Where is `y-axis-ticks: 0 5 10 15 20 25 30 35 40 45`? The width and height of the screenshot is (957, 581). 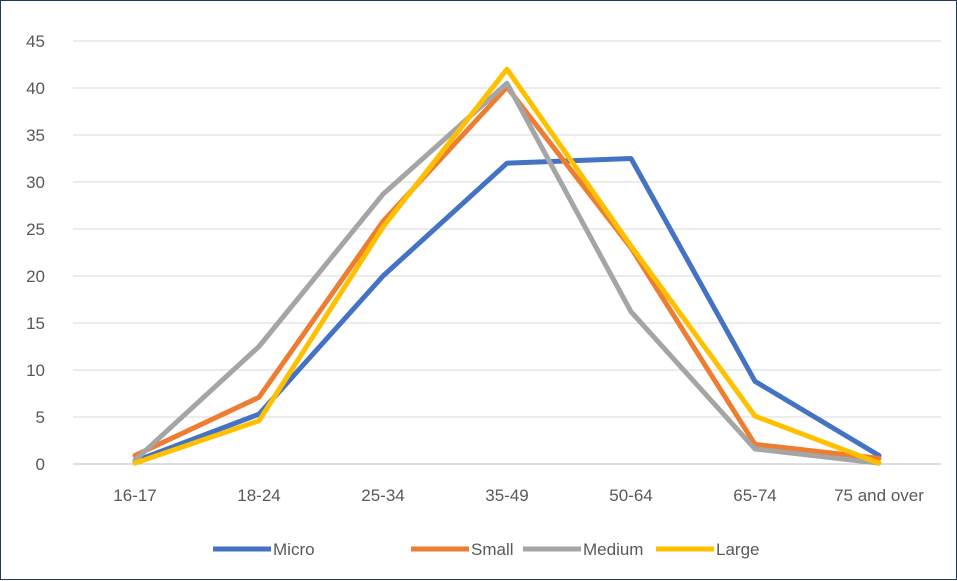 y-axis-ticks: 0 5 10 15 20 25 30 35 40 45 is located at coordinates (35, 253).